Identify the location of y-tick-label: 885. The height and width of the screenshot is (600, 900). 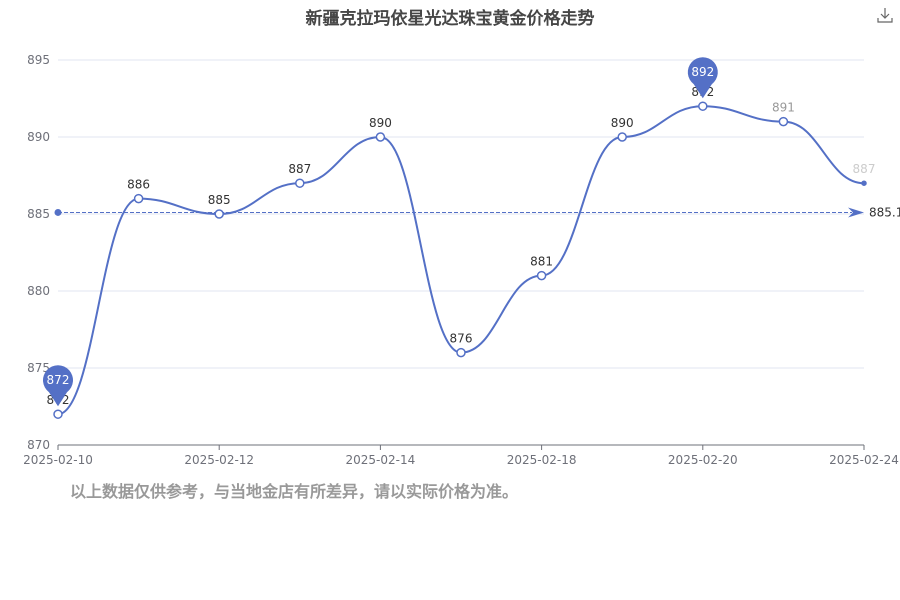
(38, 214).